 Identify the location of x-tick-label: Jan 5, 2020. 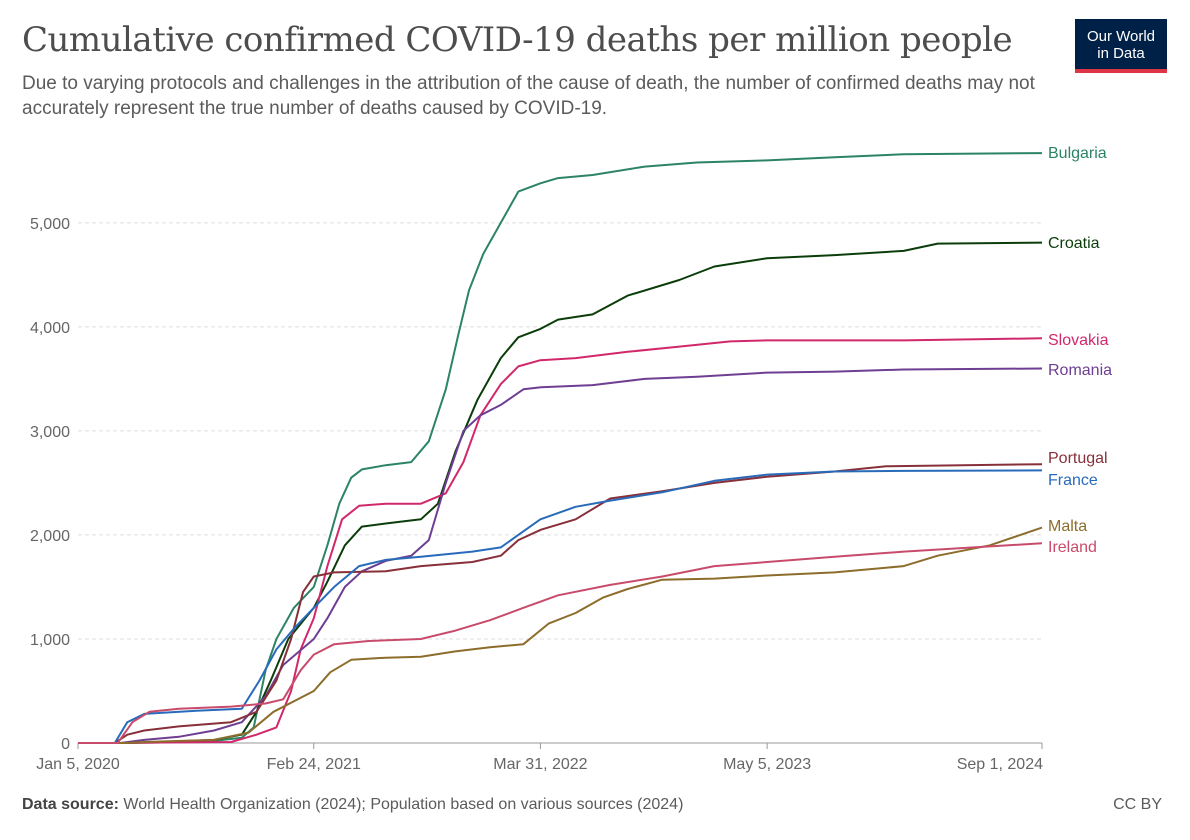
(78, 764).